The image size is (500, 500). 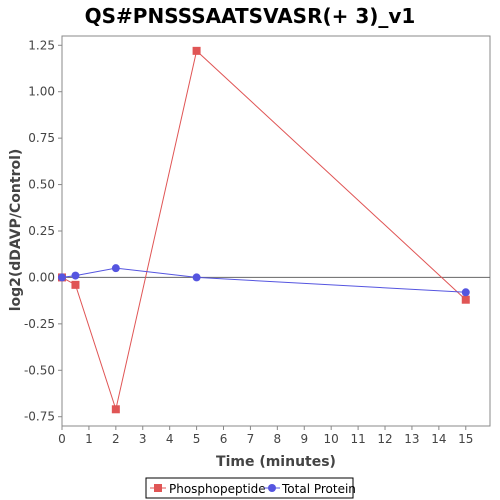 I want to click on legend-label-total-protein: Total Protein, so click(x=318, y=489).